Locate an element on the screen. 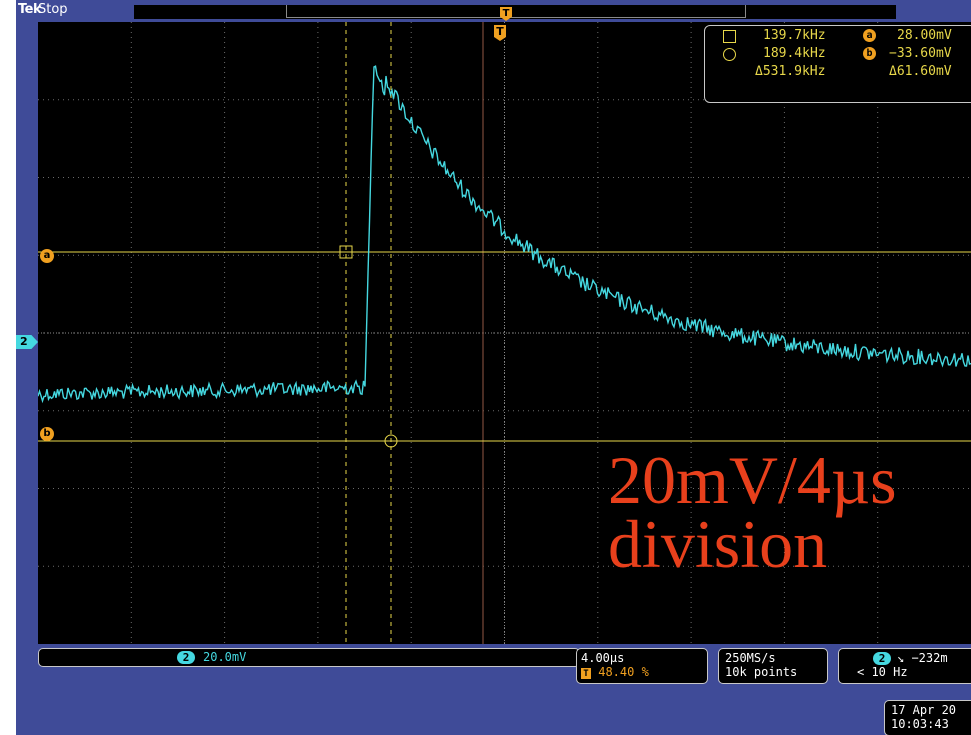  cursor1-frequency: 139.7kHz is located at coordinates (794, 35).